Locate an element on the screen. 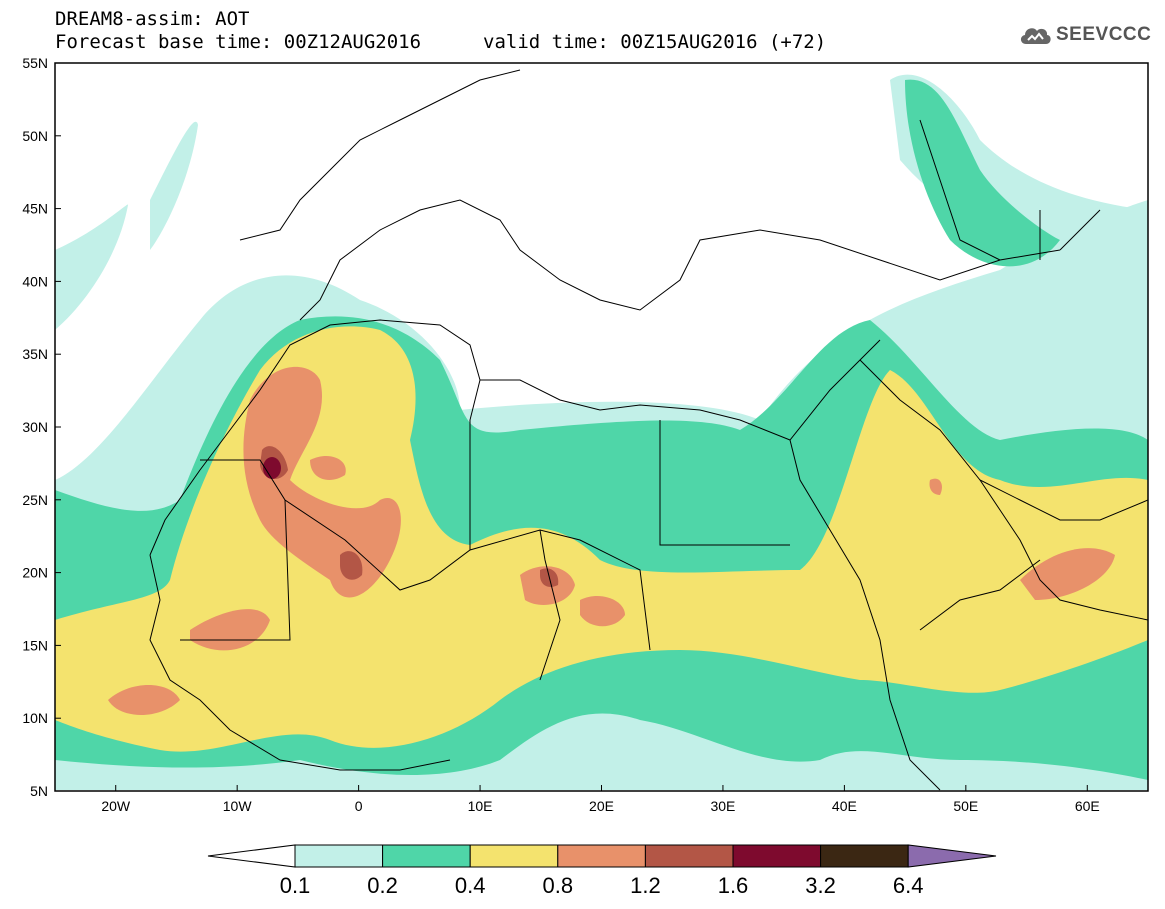  lat-tick-label: 20N is located at coordinates (35, 573).